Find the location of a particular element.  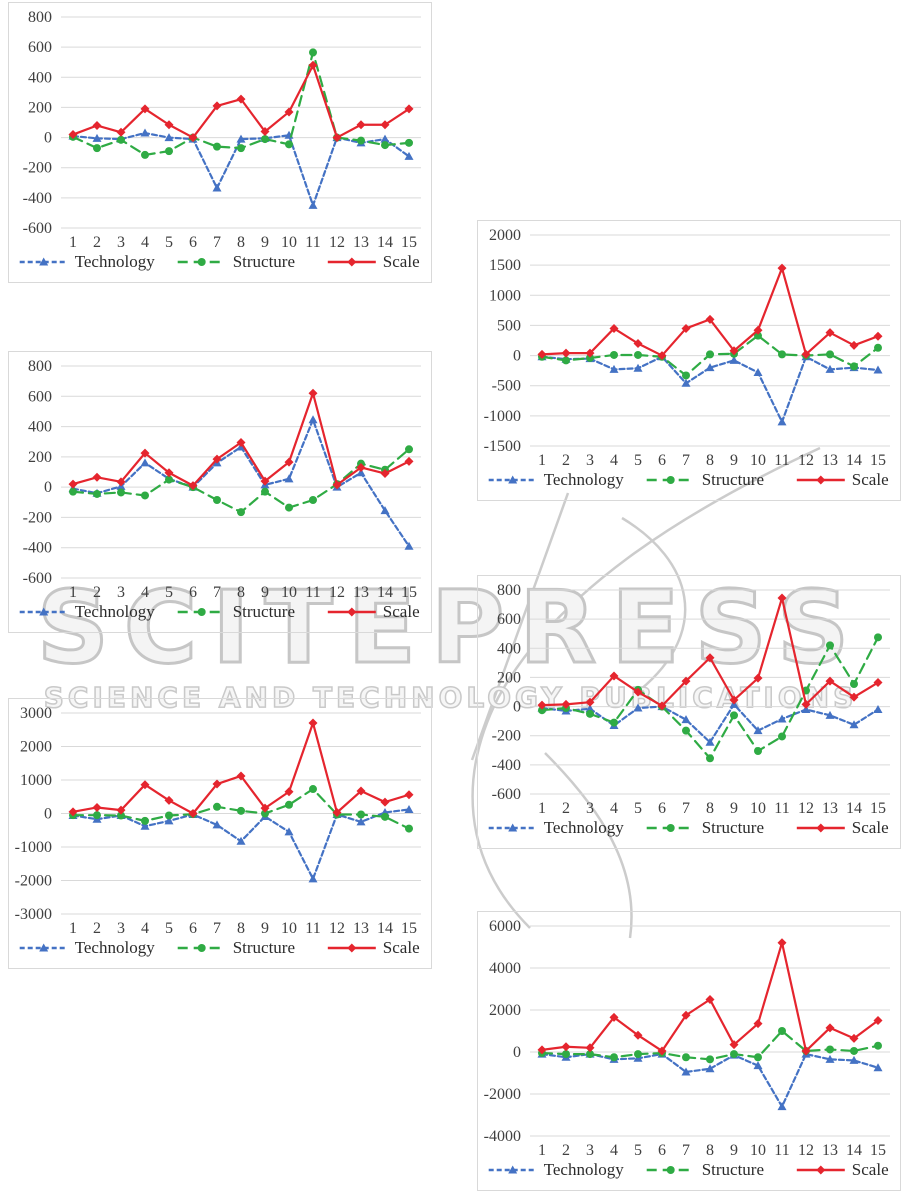

svg-text: 0 is located at coordinates (517, 707).